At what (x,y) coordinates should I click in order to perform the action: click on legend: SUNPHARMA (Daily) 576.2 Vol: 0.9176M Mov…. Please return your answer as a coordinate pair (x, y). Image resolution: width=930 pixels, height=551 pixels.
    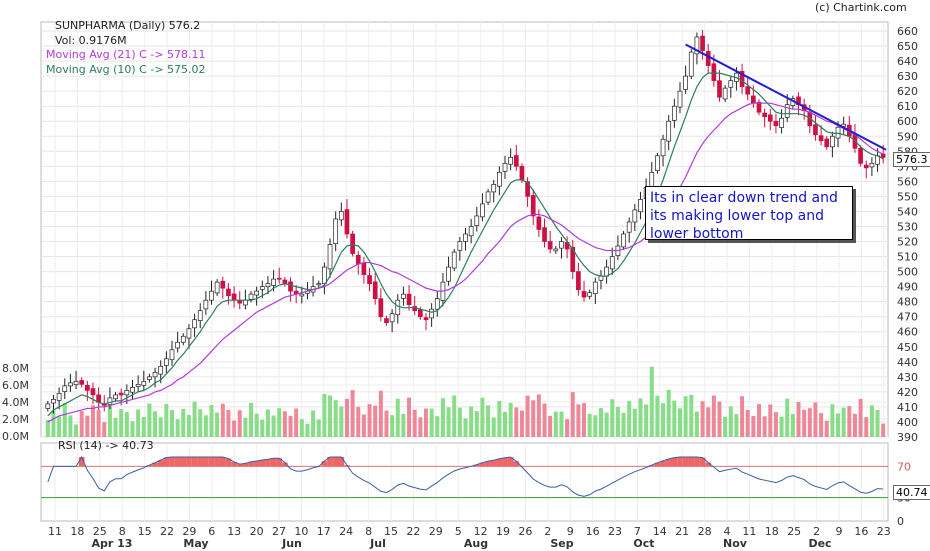
    Looking at the image, I should click on (126, 235).